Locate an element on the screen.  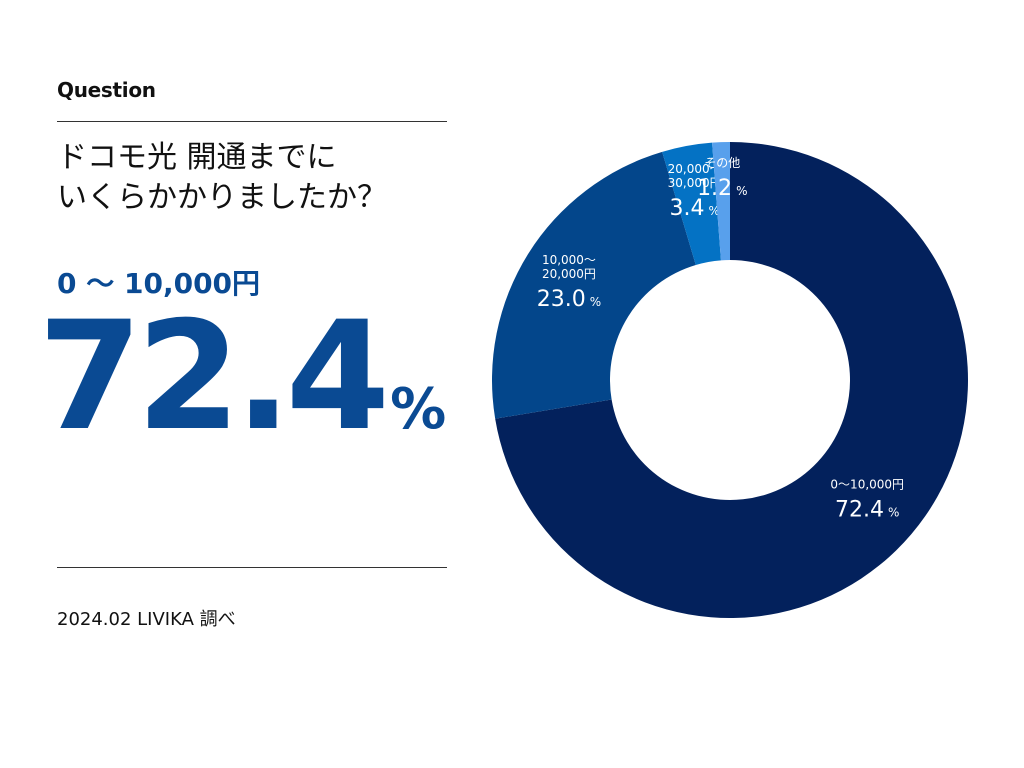
source-note: 2024.02 LIVIKA 調べ is located at coordinates (146, 619).